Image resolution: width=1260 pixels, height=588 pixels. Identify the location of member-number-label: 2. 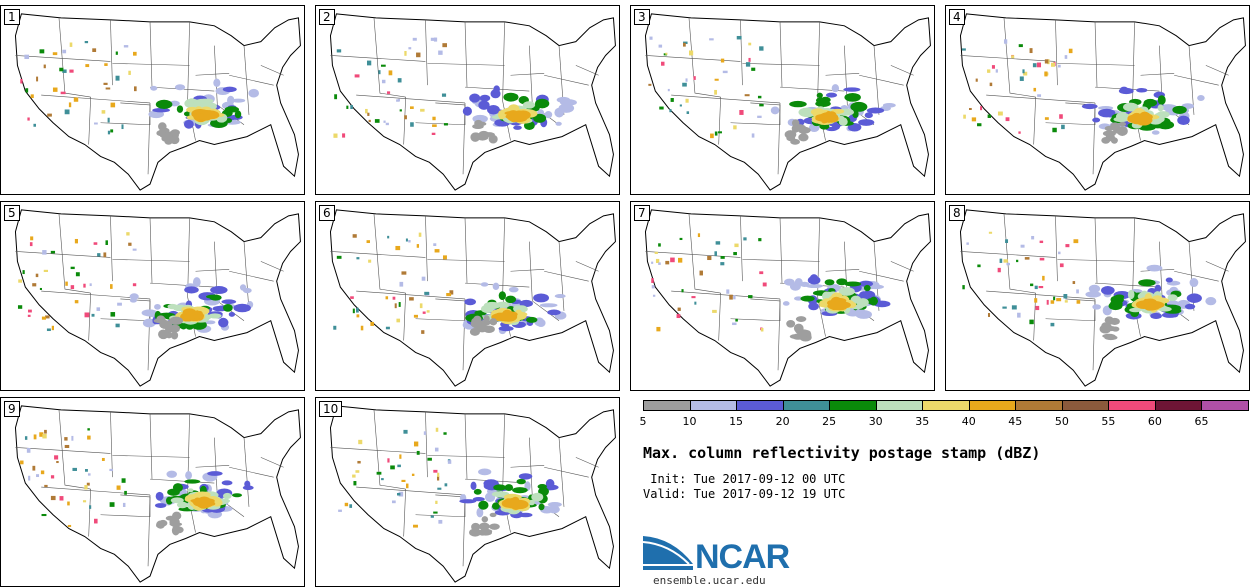
(327, 17).